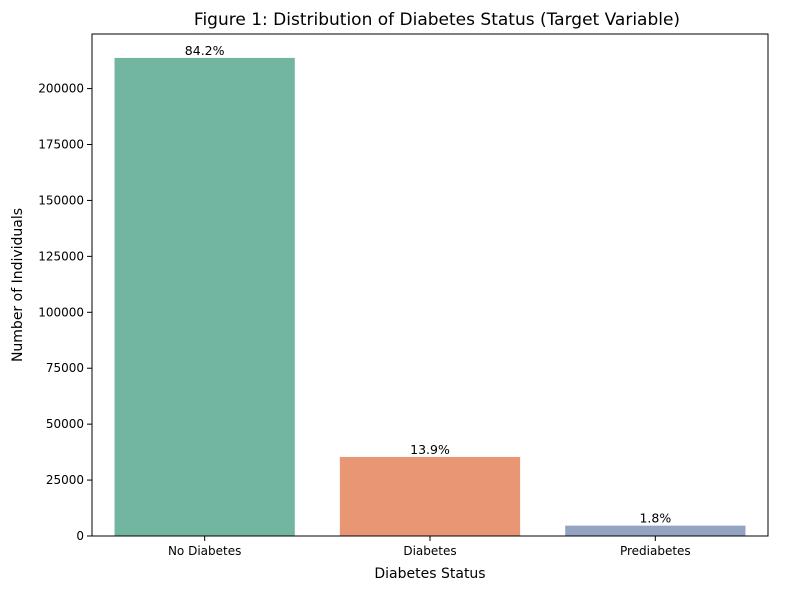 Image resolution: width=790 pixels, height=590 pixels. What do you see at coordinates (429, 551) in the screenshot?
I see `x-tick-label: Diabetes` at bounding box center [429, 551].